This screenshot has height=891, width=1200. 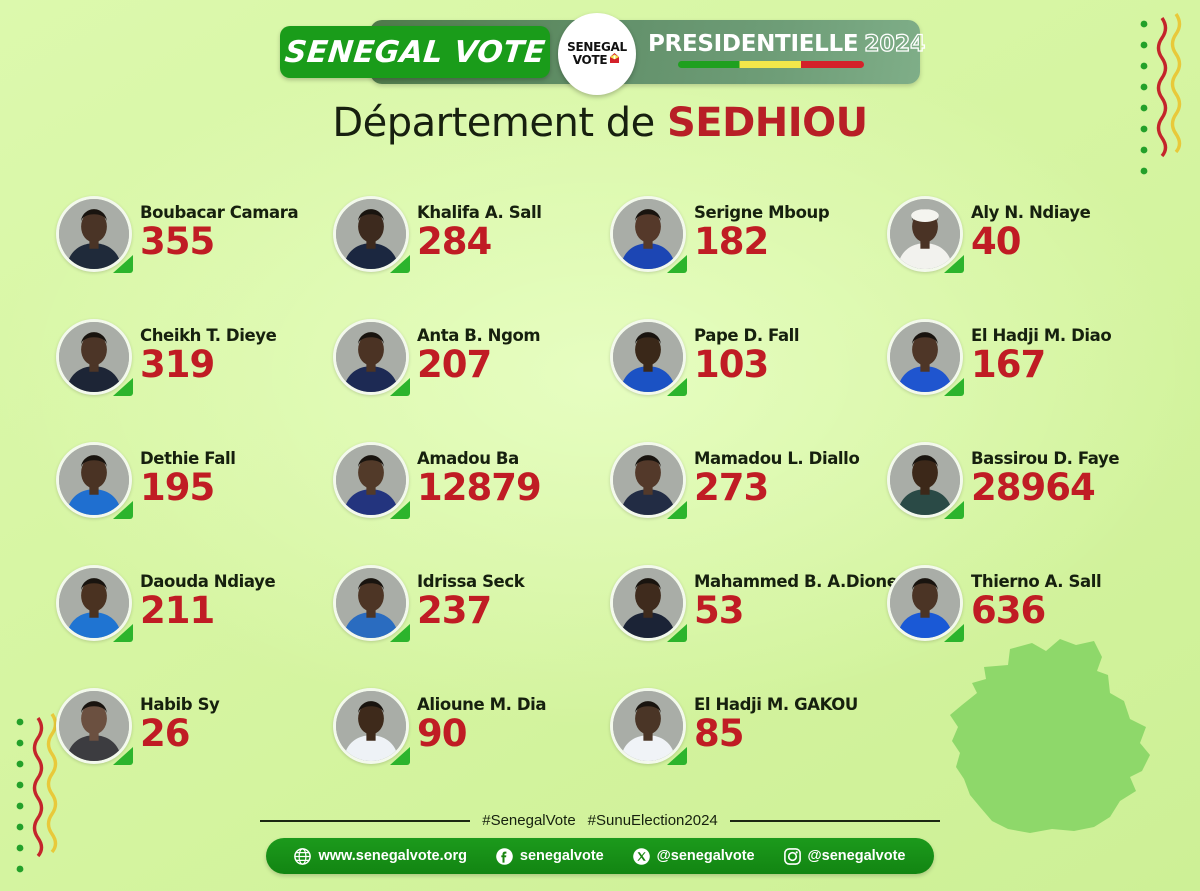 I want to click on candidate-votes: 207, so click(x=454, y=365).